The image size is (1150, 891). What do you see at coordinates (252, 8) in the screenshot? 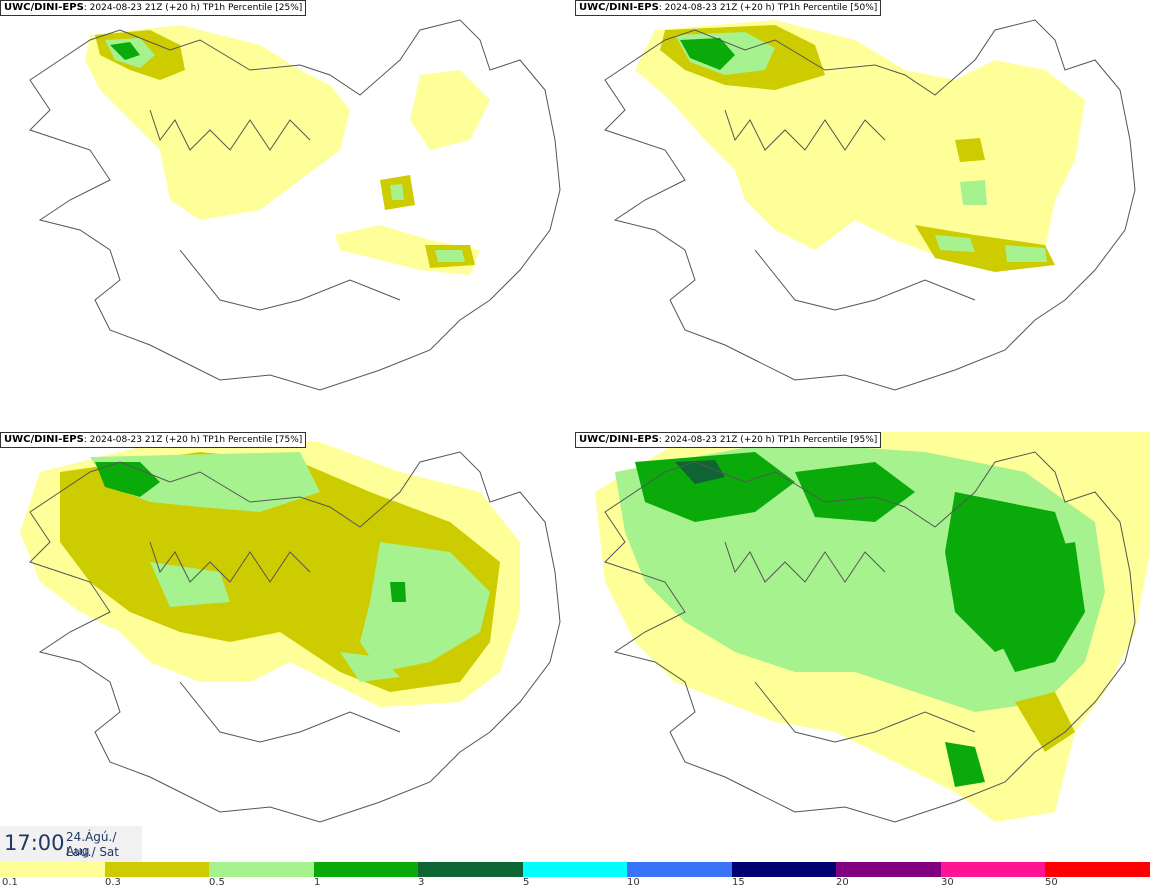
I see `field-name: TP1h Percentile [25%]` at bounding box center [252, 8].